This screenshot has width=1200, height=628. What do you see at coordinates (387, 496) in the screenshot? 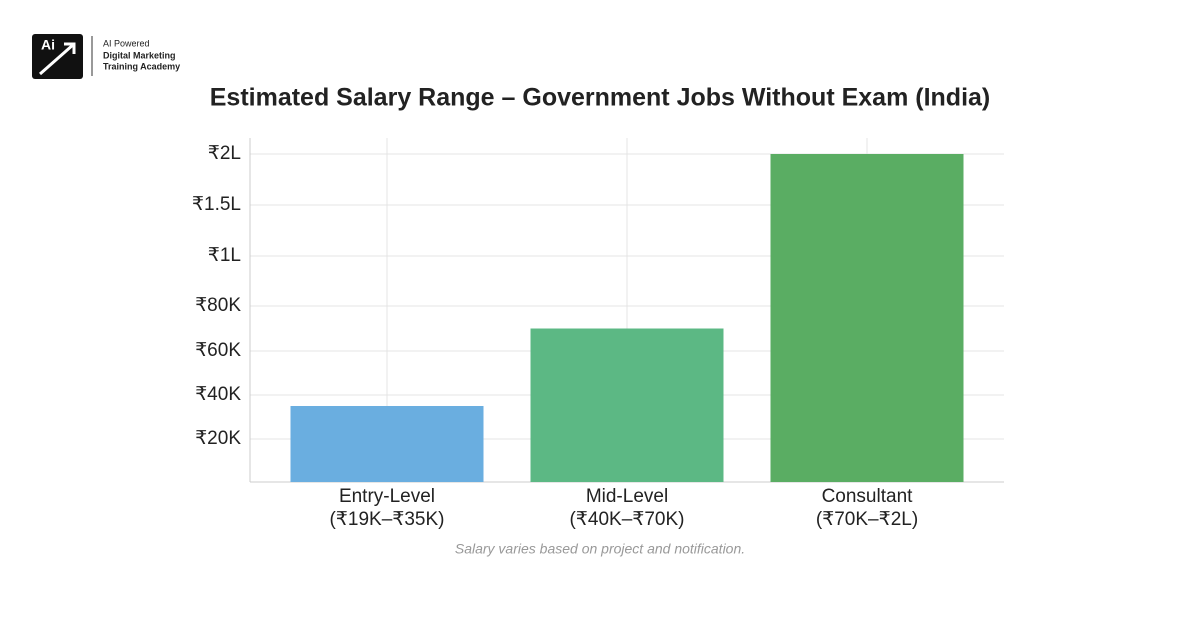
I see `x-tick-label: Entry-Level` at bounding box center [387, 496].